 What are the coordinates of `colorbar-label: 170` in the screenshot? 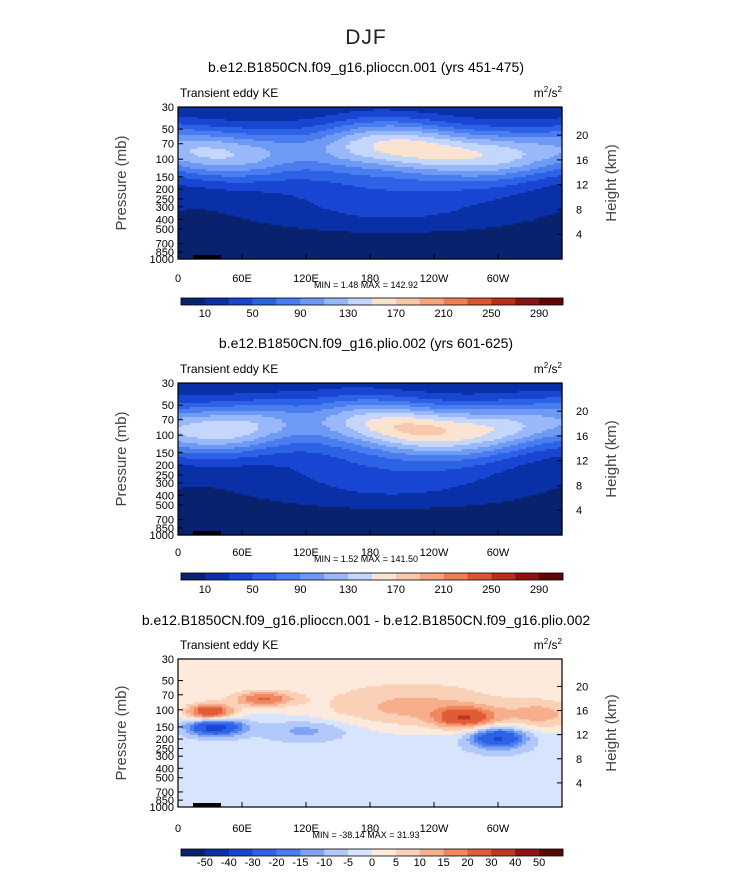 It's located at (396, 590).